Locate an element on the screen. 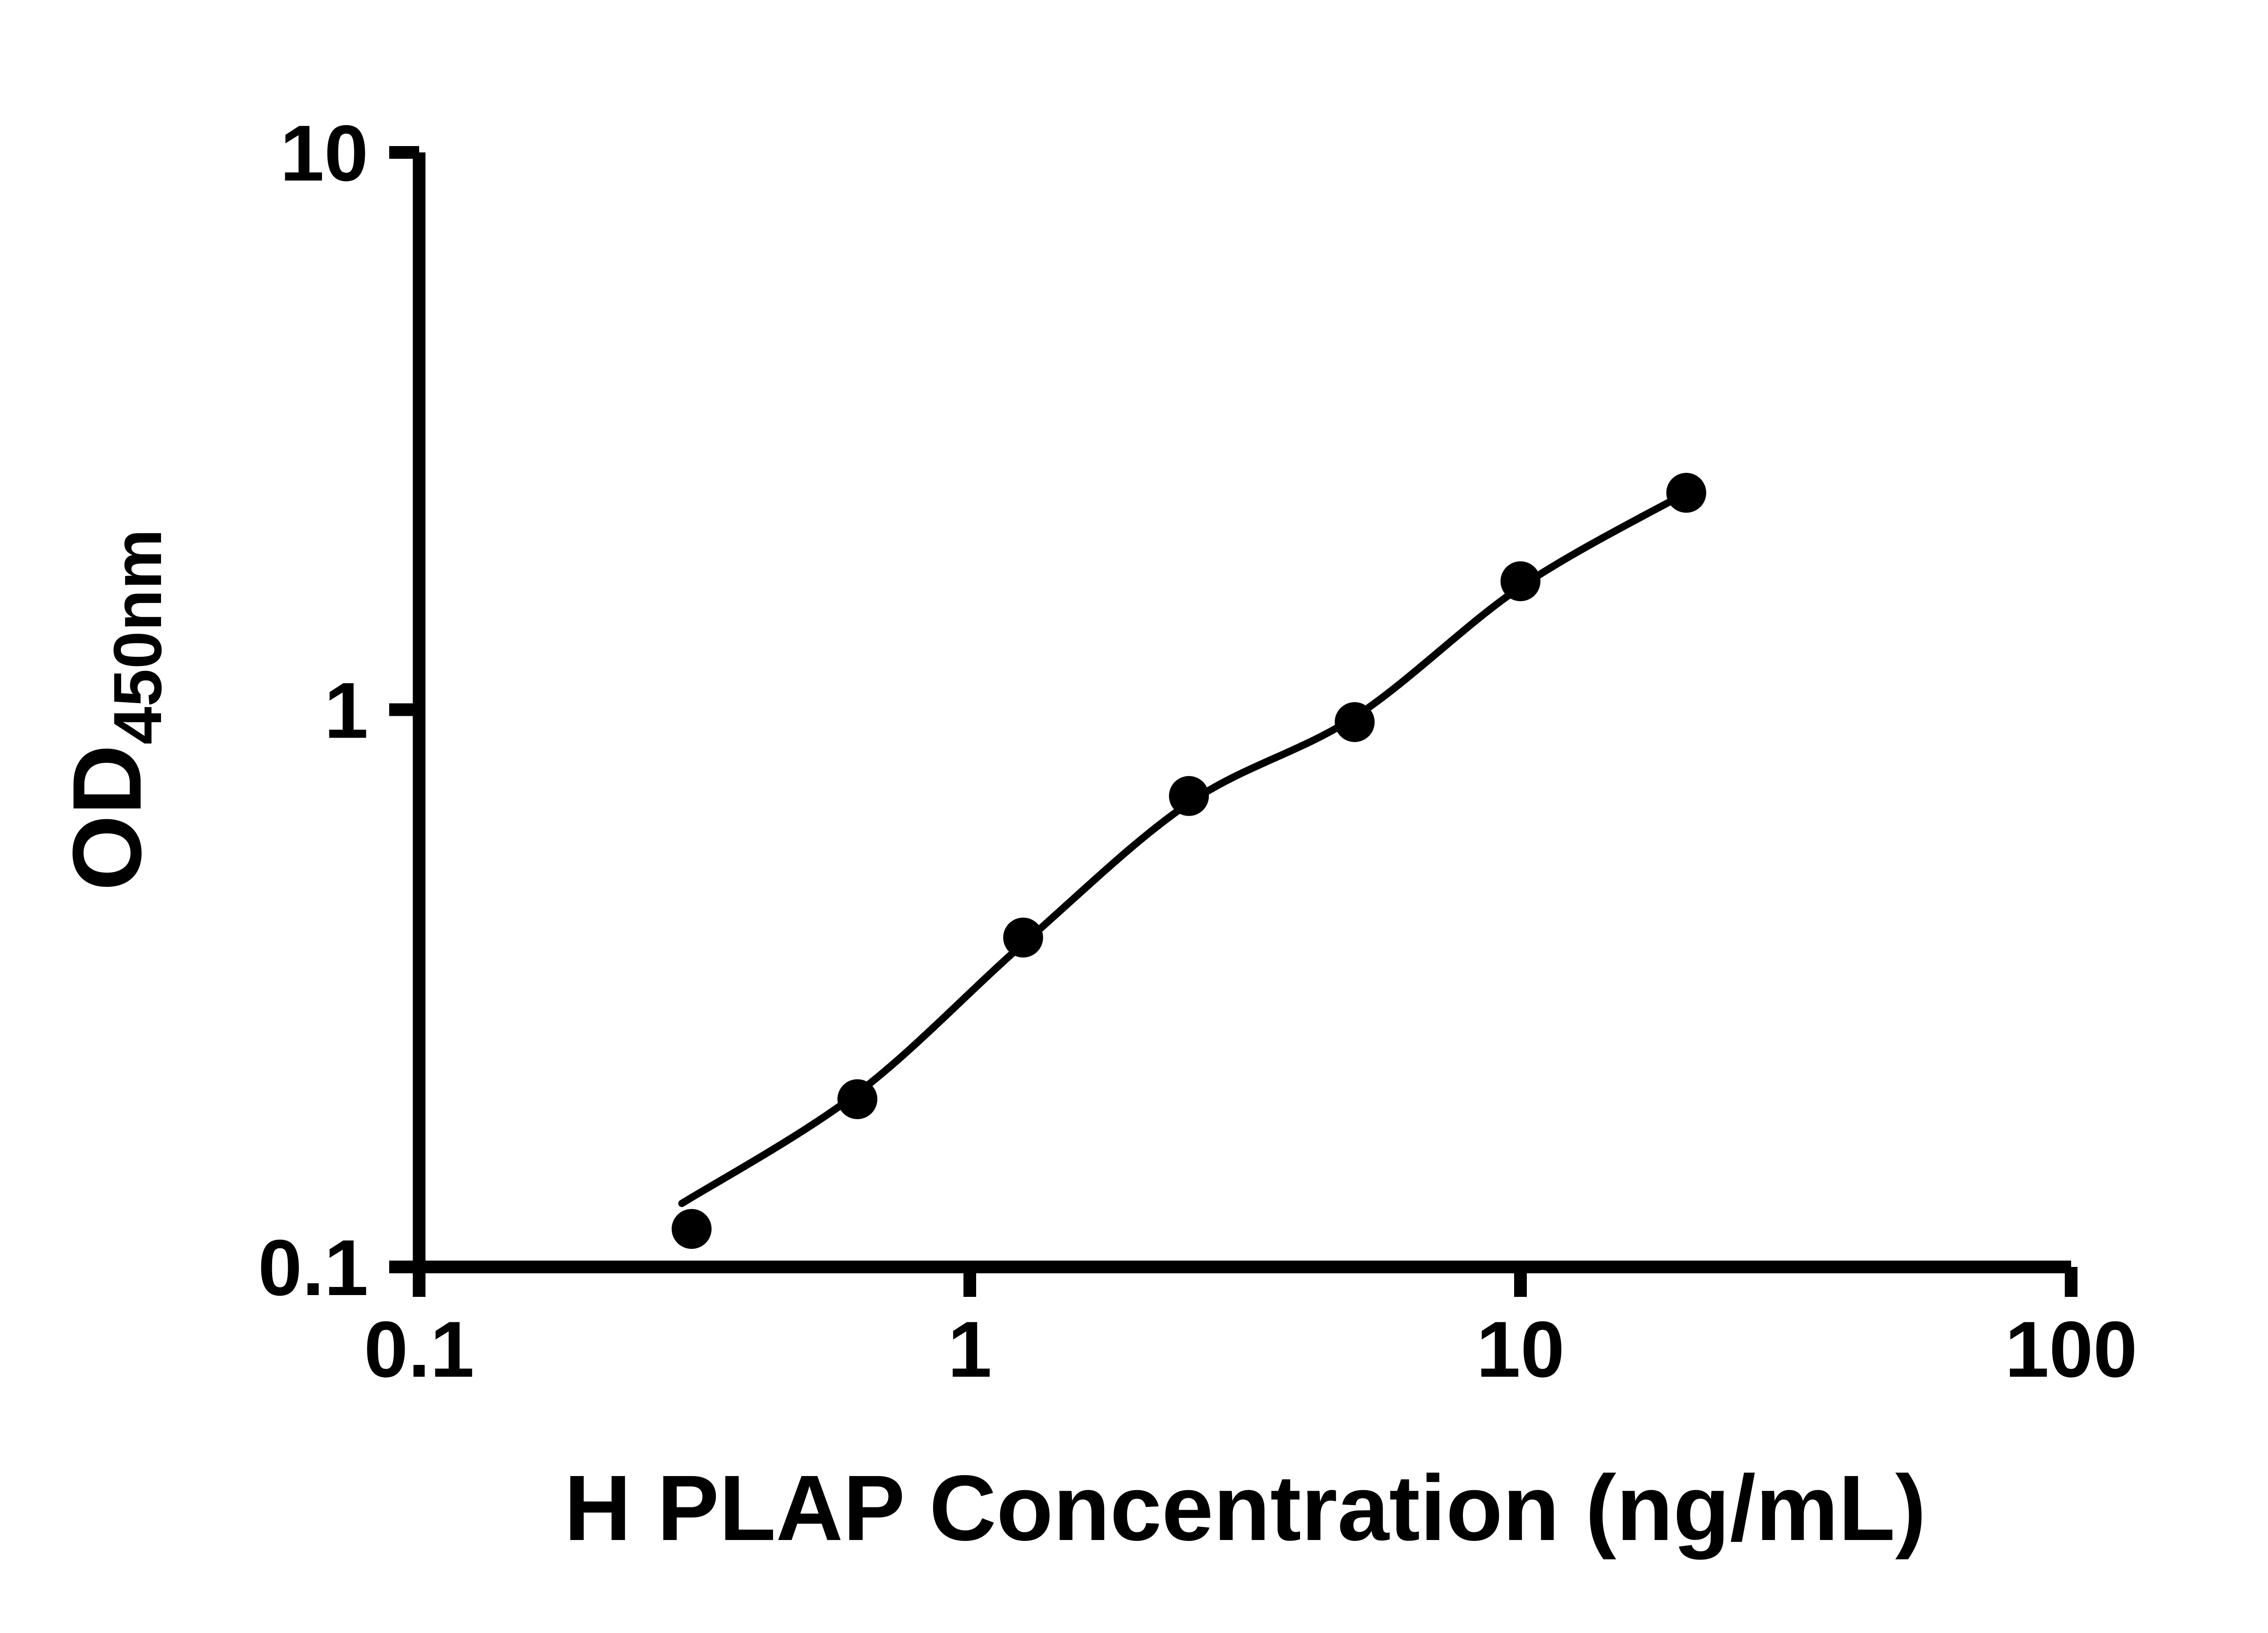  x-axis-title: H PLAP Concentration (ng/mL) is located at coordinates (1245, 1508).